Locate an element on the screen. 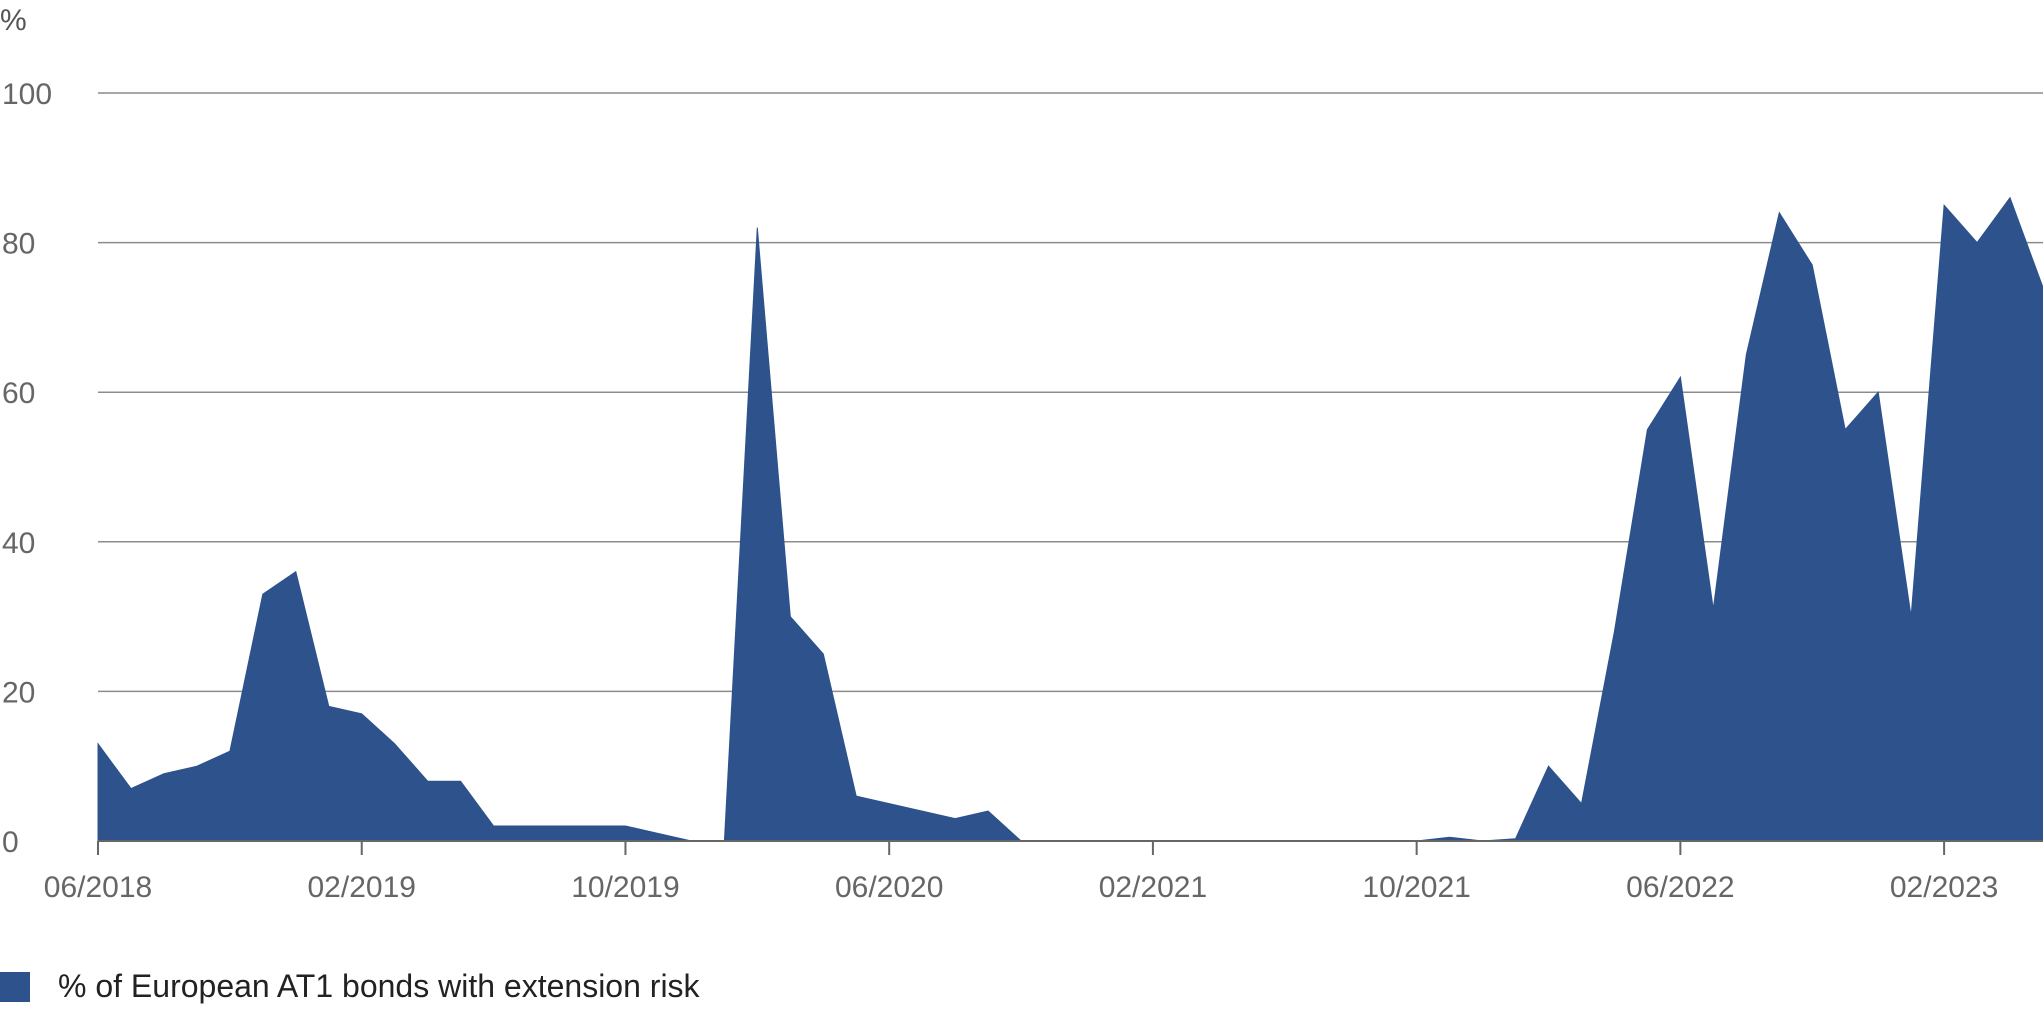  legend-swatch is located at coordinates (15, 986).